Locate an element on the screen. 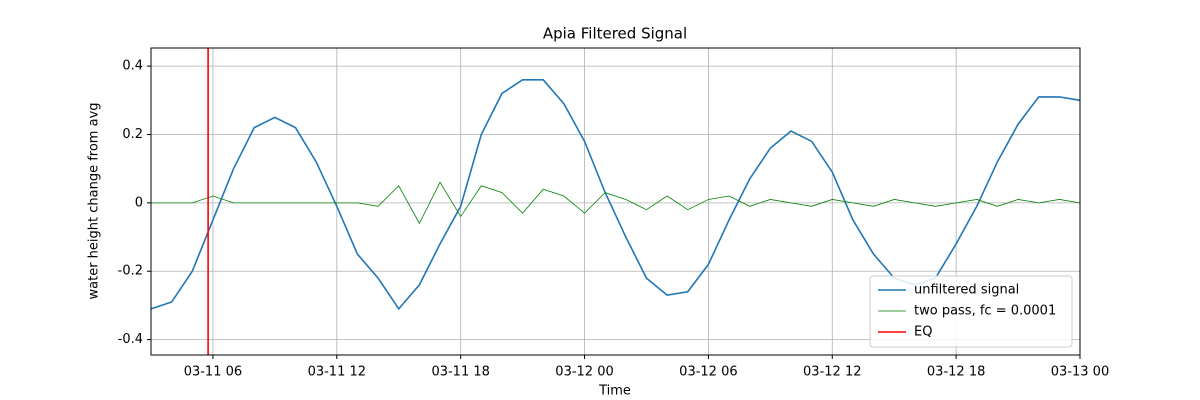 The image size is (1200, 400). x-tick-label: 03-12 18 is located at coordinates (956, 372).